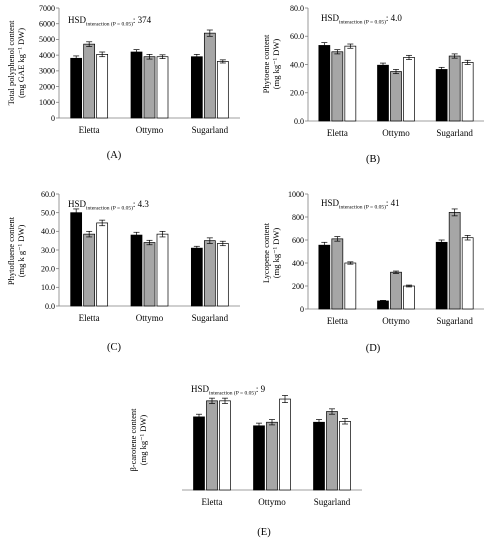 Image resolution: width=489 pixels, height=550 pixels. Describe the element at coordinates (261, 389) in the screenshot. I see `hsd-value: : 9` at that location.